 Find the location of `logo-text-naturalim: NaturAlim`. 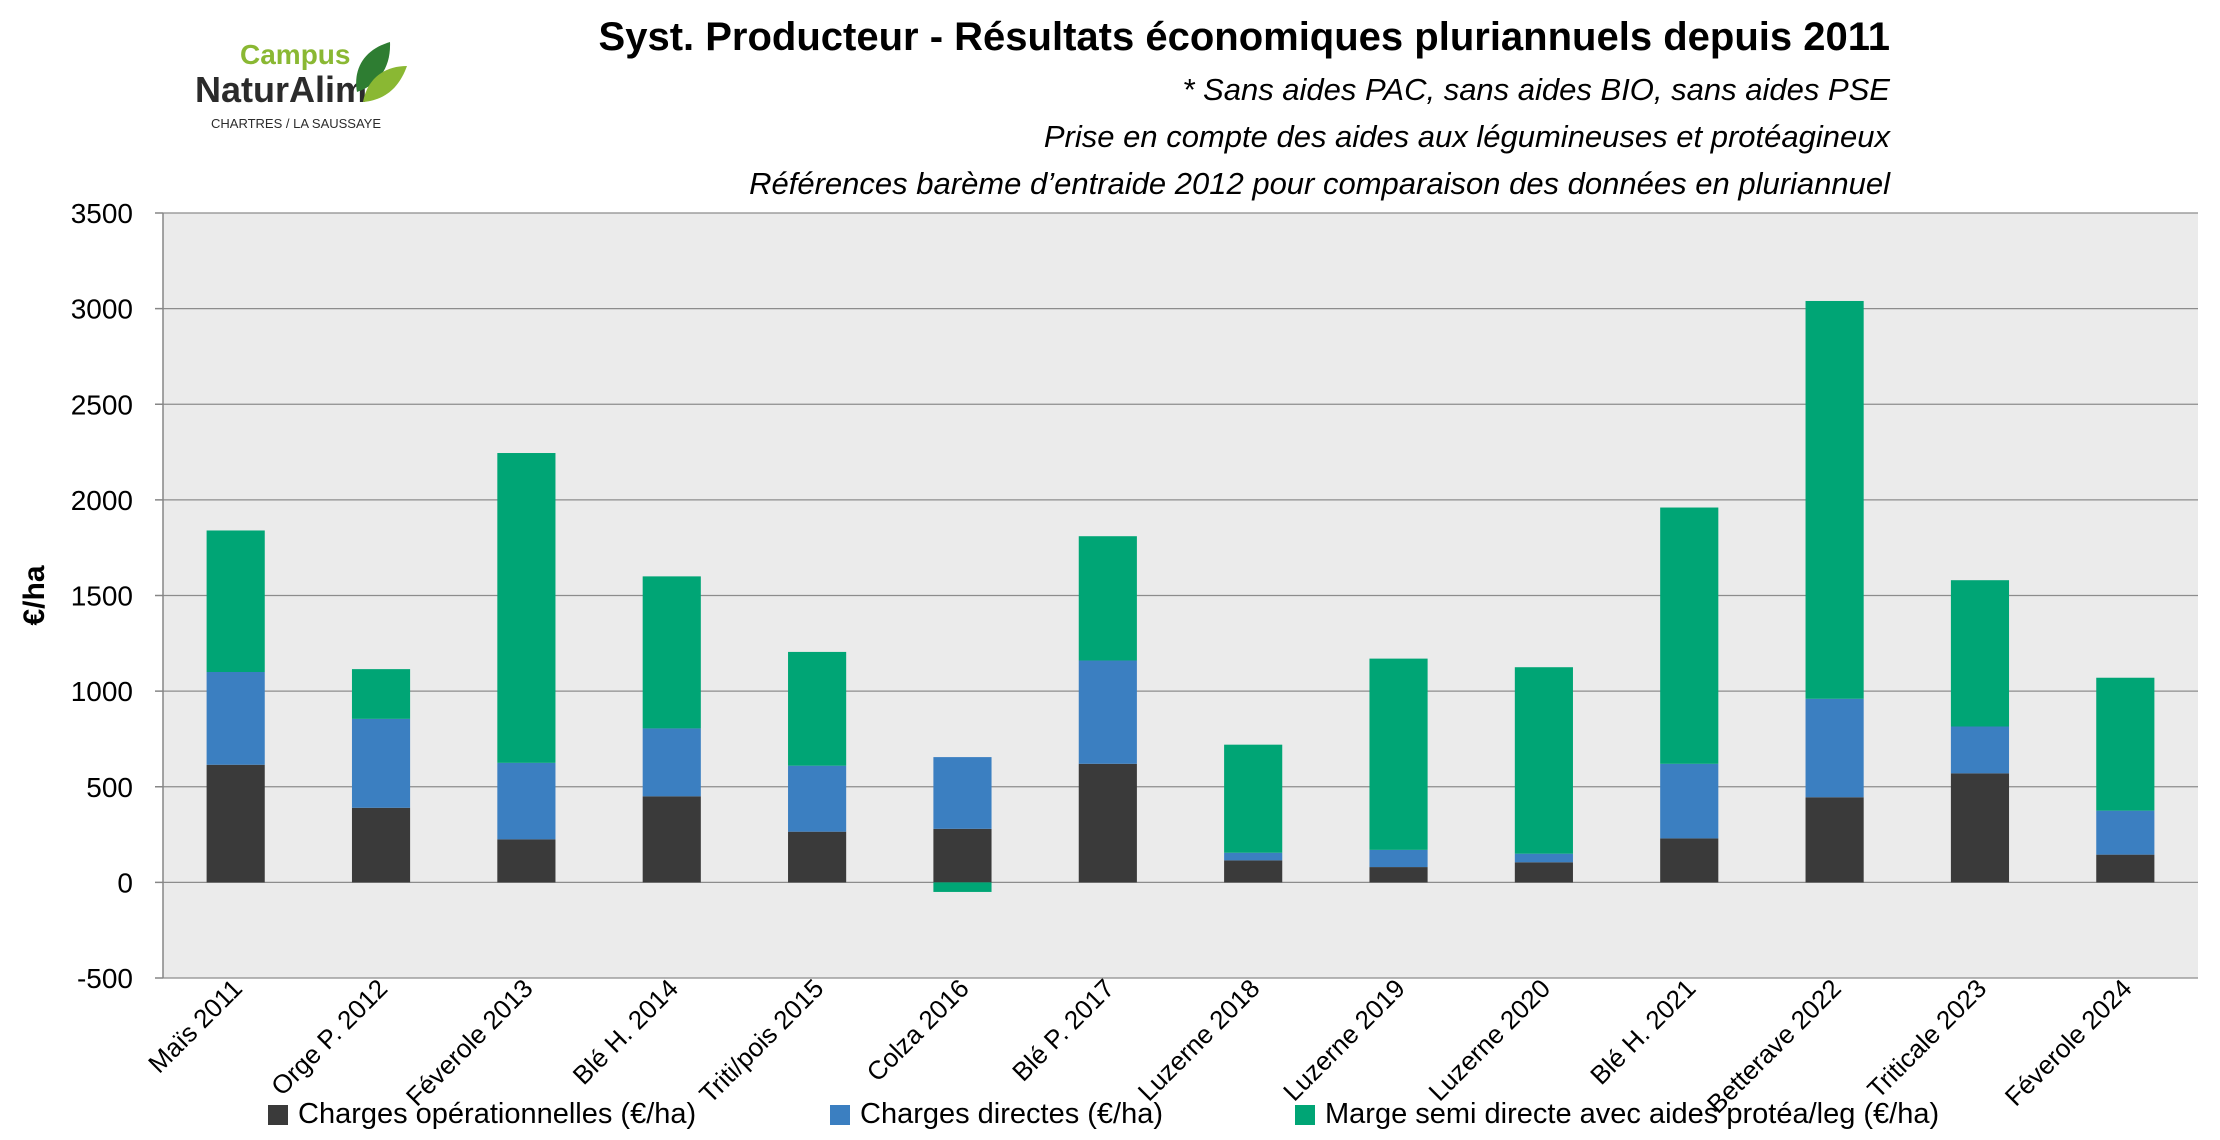

logo-text-naturalim: NaturAlim is located at coordinates (281, 89).